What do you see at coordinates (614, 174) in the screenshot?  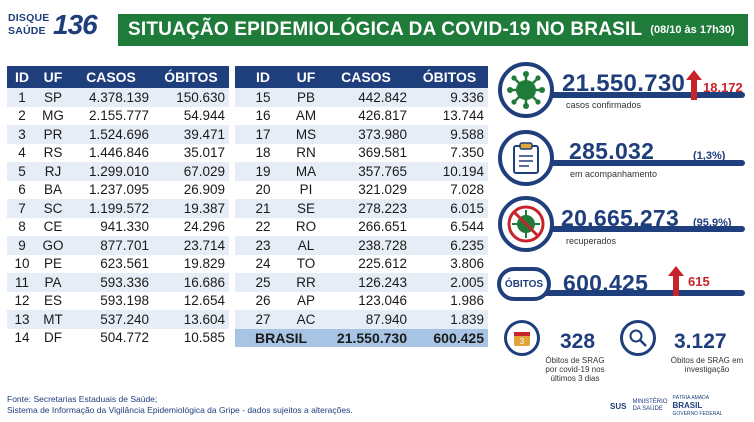 I see `acompanhamento-label: em acompanhamento` at bounding box center [614, 174].